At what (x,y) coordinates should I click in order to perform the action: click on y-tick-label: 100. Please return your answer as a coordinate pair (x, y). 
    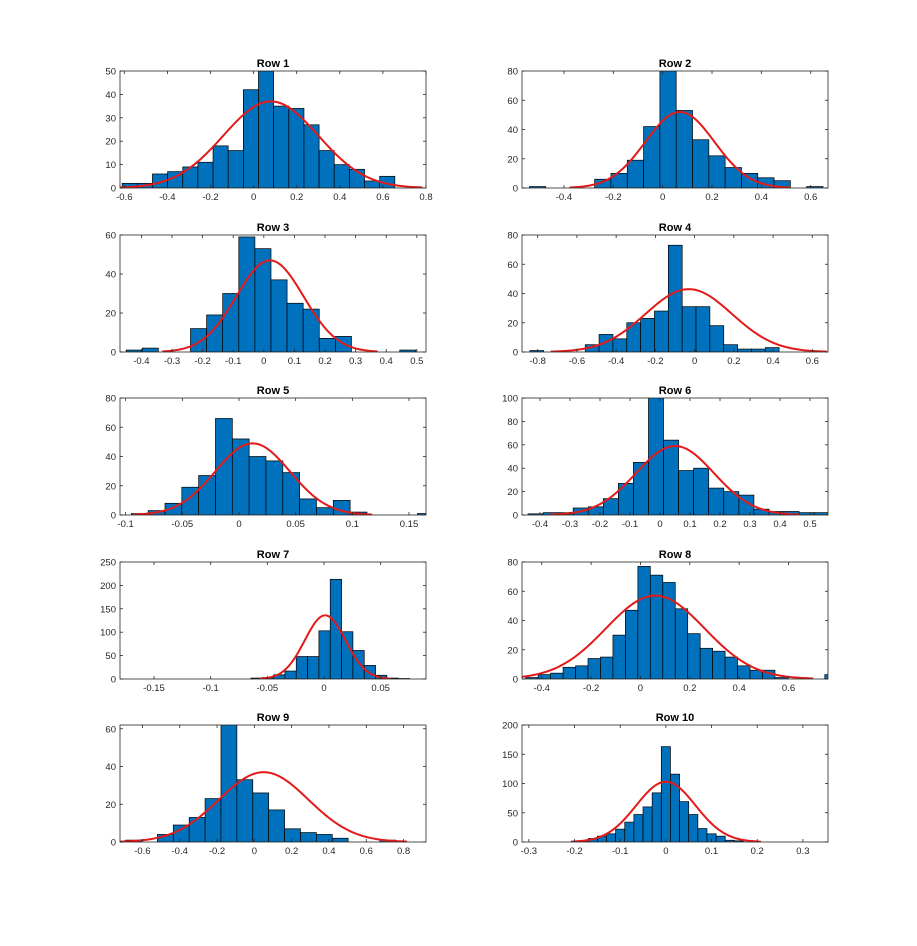
    Looking at the image, I should click on (510, 399).